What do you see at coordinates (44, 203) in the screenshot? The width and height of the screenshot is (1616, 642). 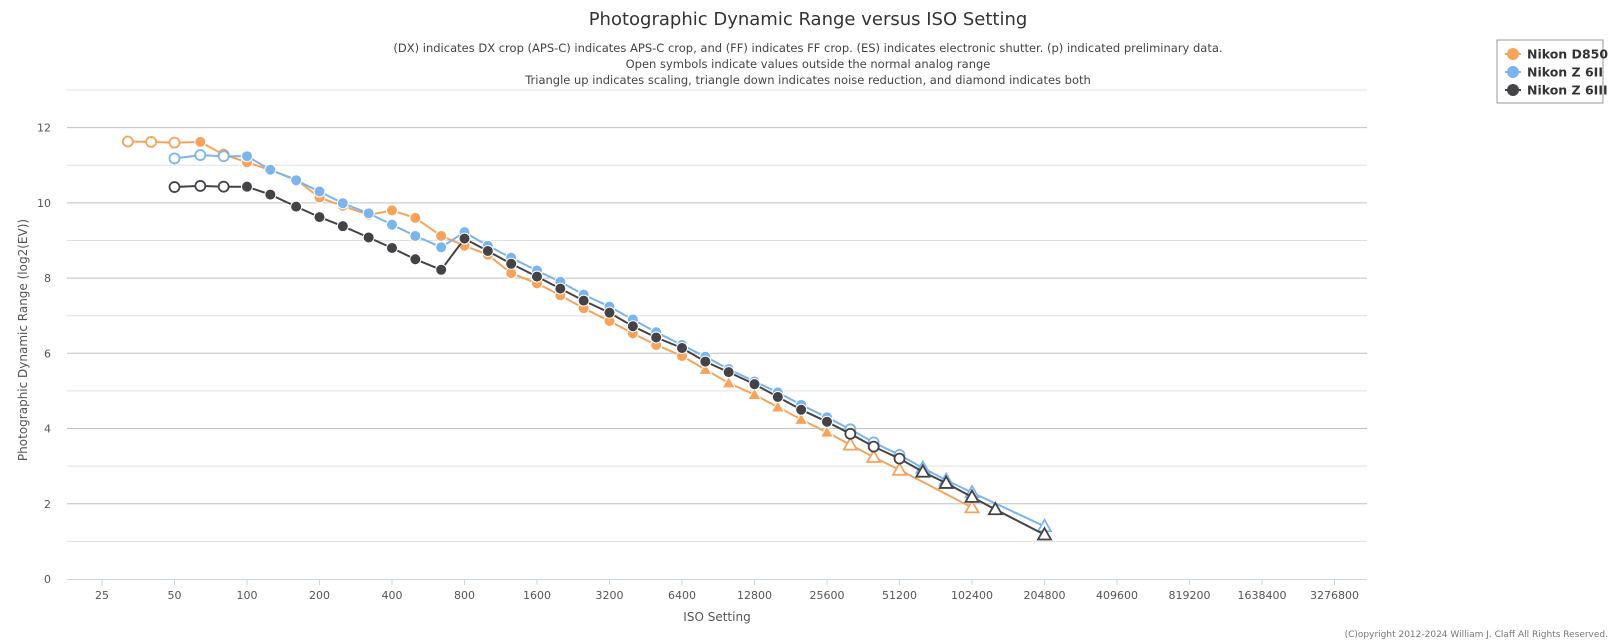 I see `y-tick-label: 10` at bounding box center [44, 203].